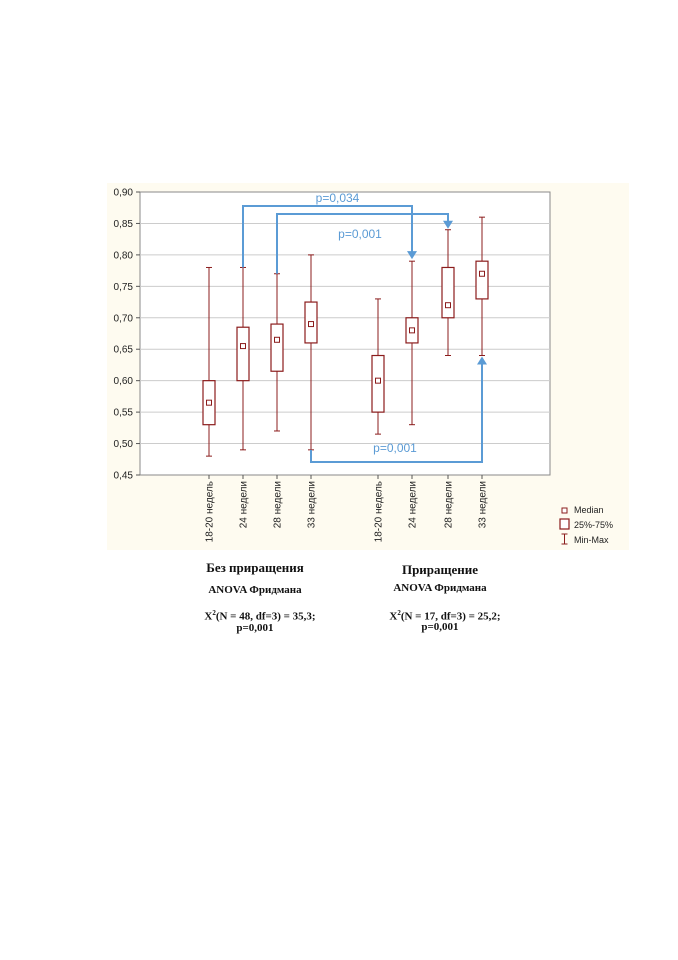 This screenshot has width=678, height=960. What do you see at coordinates (255, 590) in the screenshot?
I see `caption-left-test: ANOVA Фридмана` at bounding box center [255, 590].